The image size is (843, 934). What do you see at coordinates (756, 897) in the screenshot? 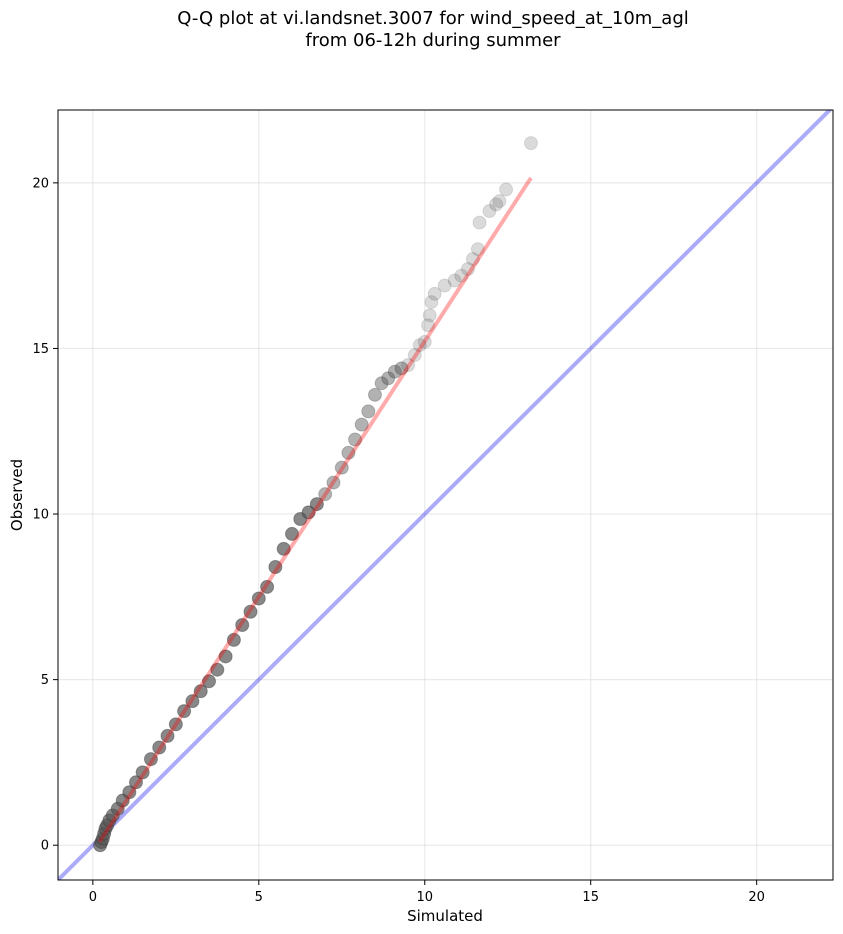
I see `x-tick-label: 20` at bounding box center [756, 897].